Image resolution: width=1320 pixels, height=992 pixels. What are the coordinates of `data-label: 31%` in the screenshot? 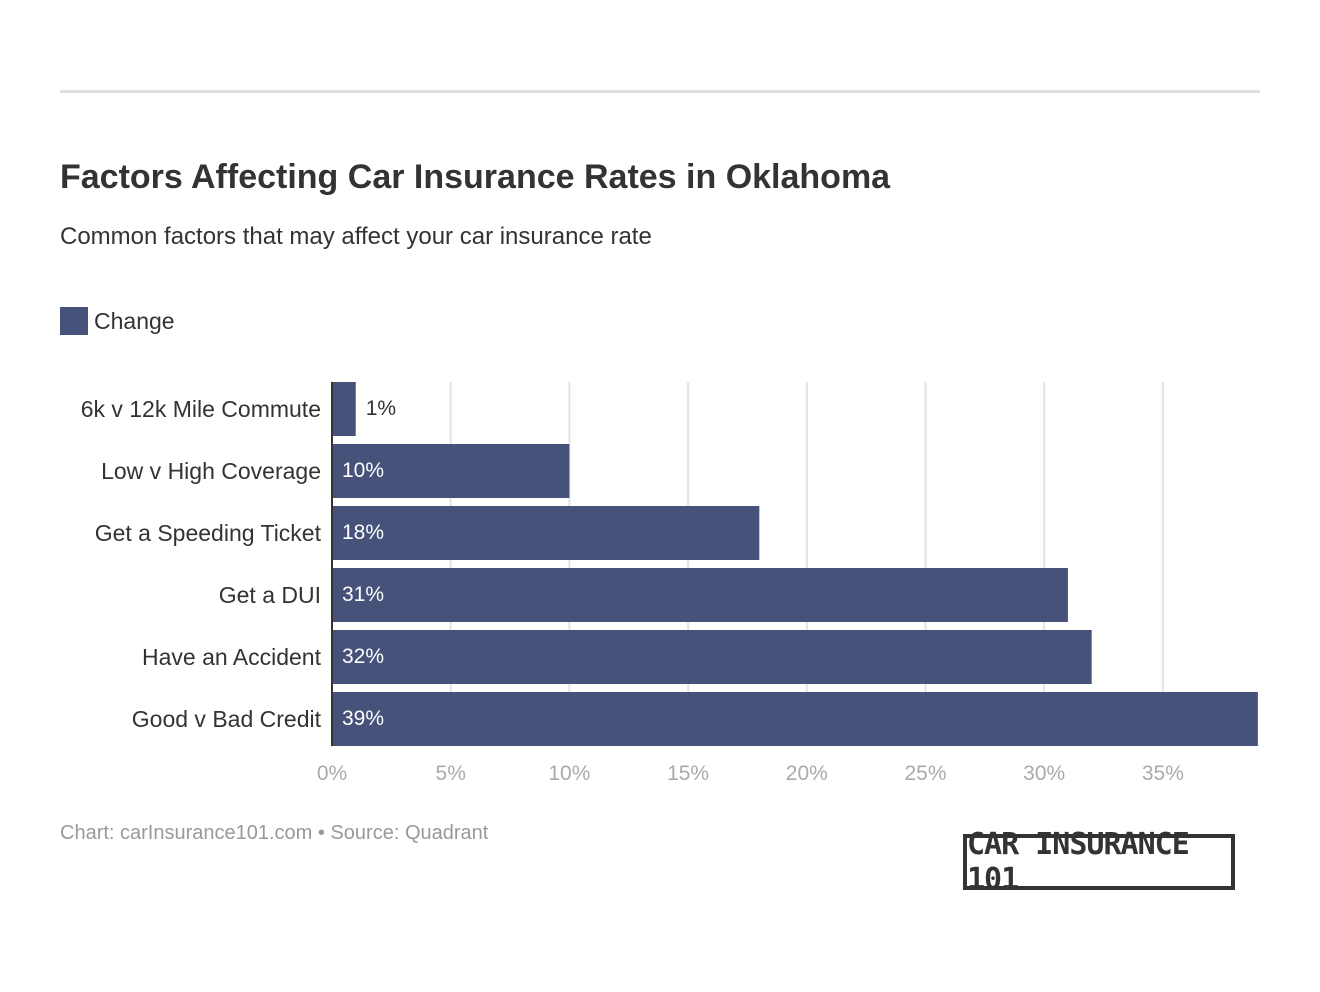 It's located at (363, 594).